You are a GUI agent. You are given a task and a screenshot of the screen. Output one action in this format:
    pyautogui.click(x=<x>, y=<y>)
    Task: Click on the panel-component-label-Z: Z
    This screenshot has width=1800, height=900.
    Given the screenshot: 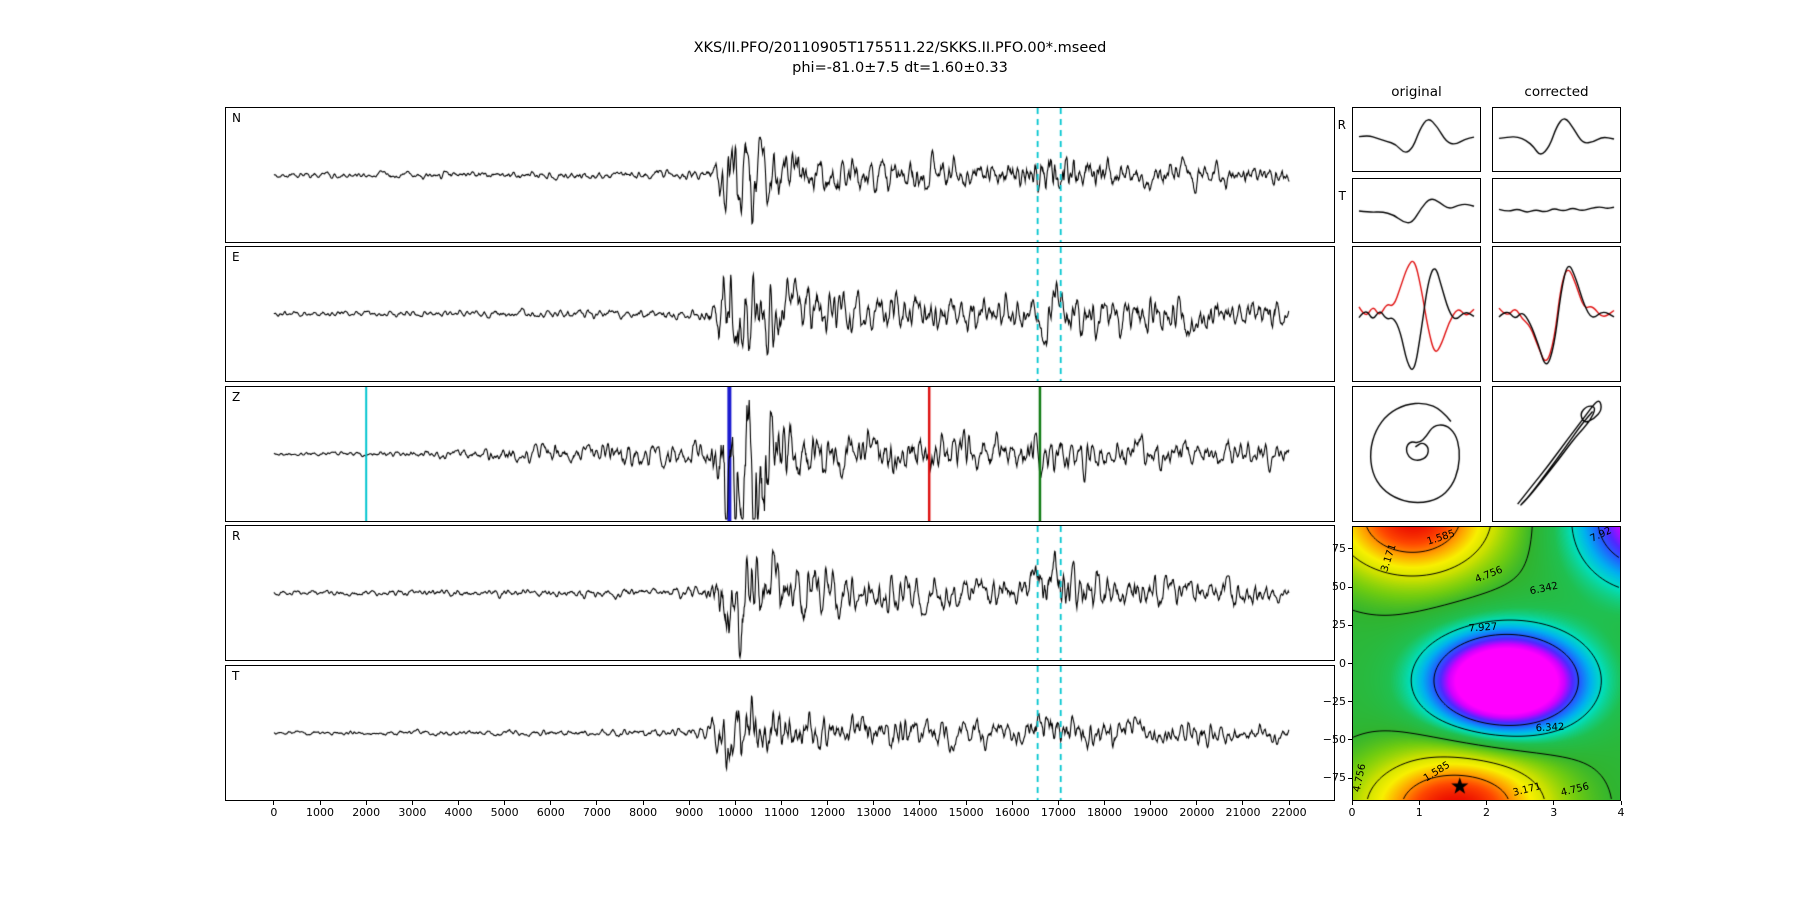 What is the action you would take?
    pyautogui.click(x=236, y=397)
    